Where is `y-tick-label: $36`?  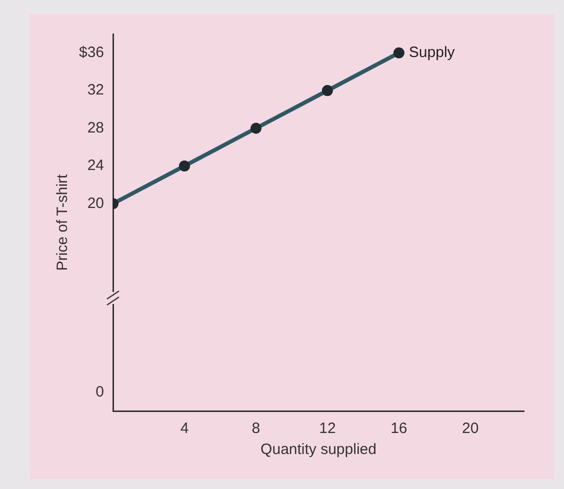 y-tick-label: $36 is located at coordinates (91, 52).